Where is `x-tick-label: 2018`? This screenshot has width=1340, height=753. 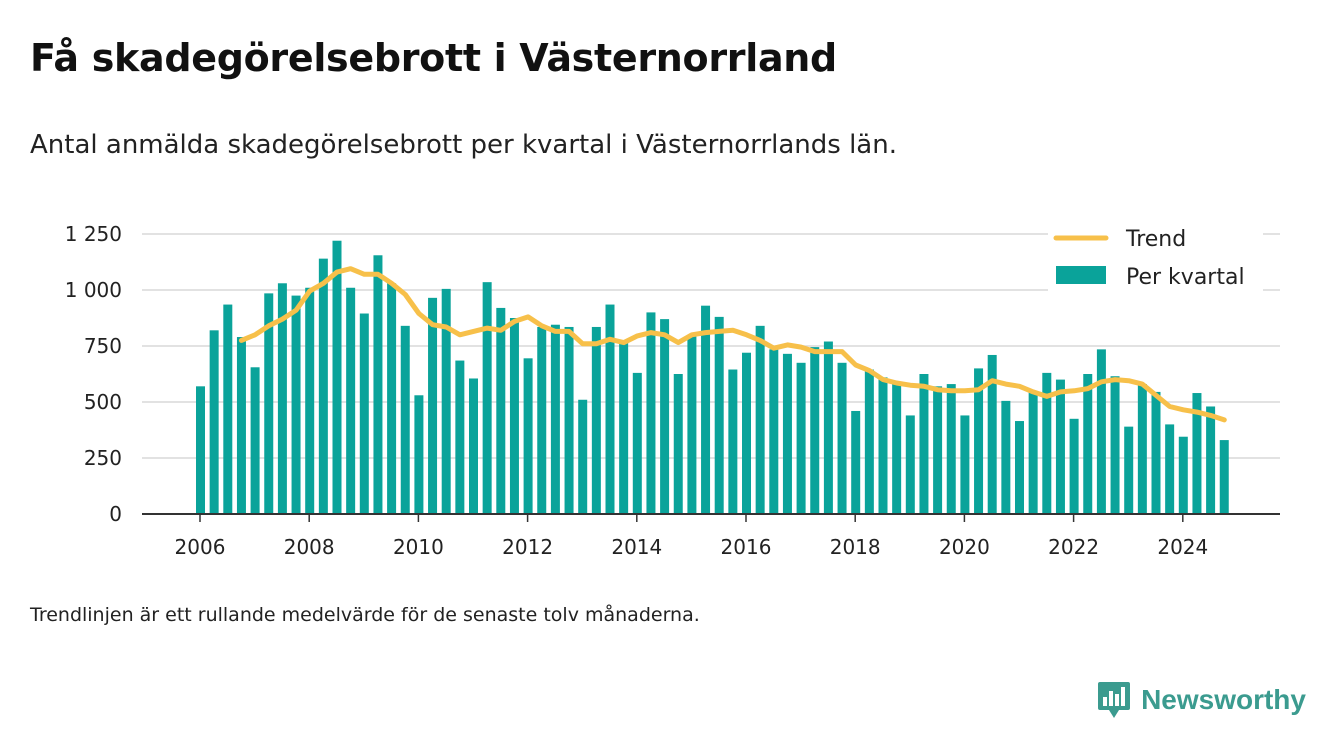
x-tick-label: 2018 is located at coordinates (855, 547).